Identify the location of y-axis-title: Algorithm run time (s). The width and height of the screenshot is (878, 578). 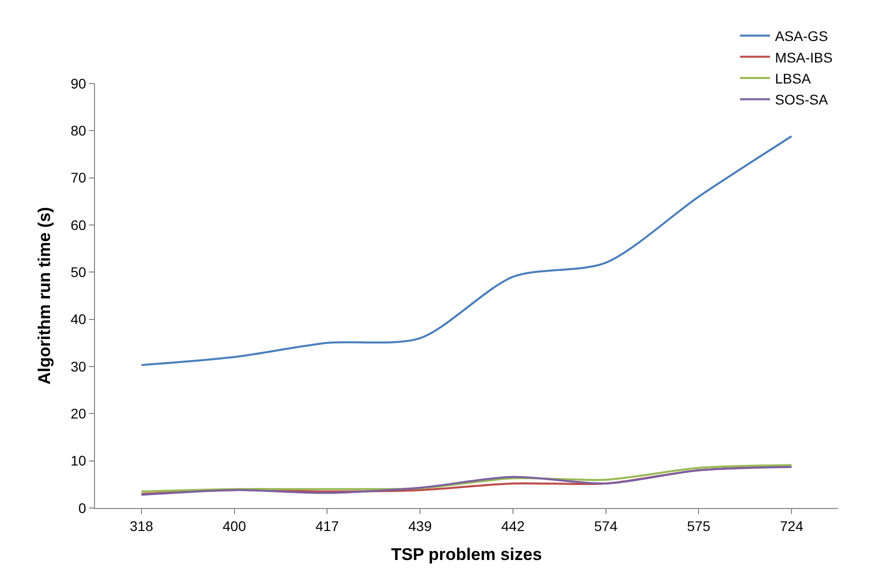
(44, 295).